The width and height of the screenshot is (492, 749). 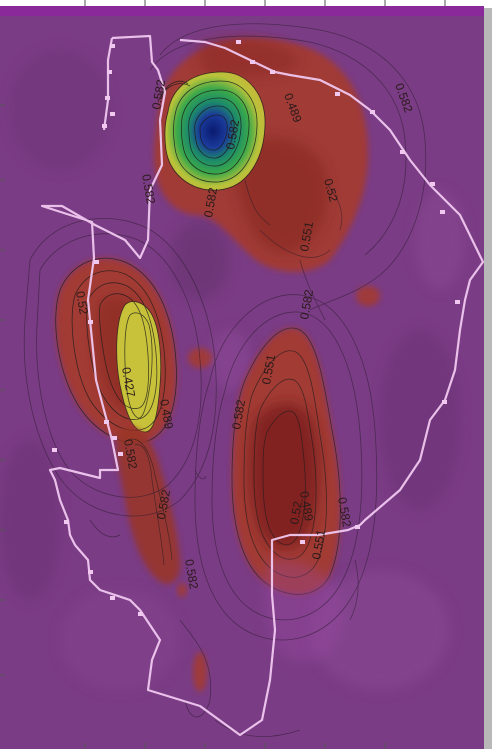 I want to click on contour-label: 0.427, so click(x=128, y=382).